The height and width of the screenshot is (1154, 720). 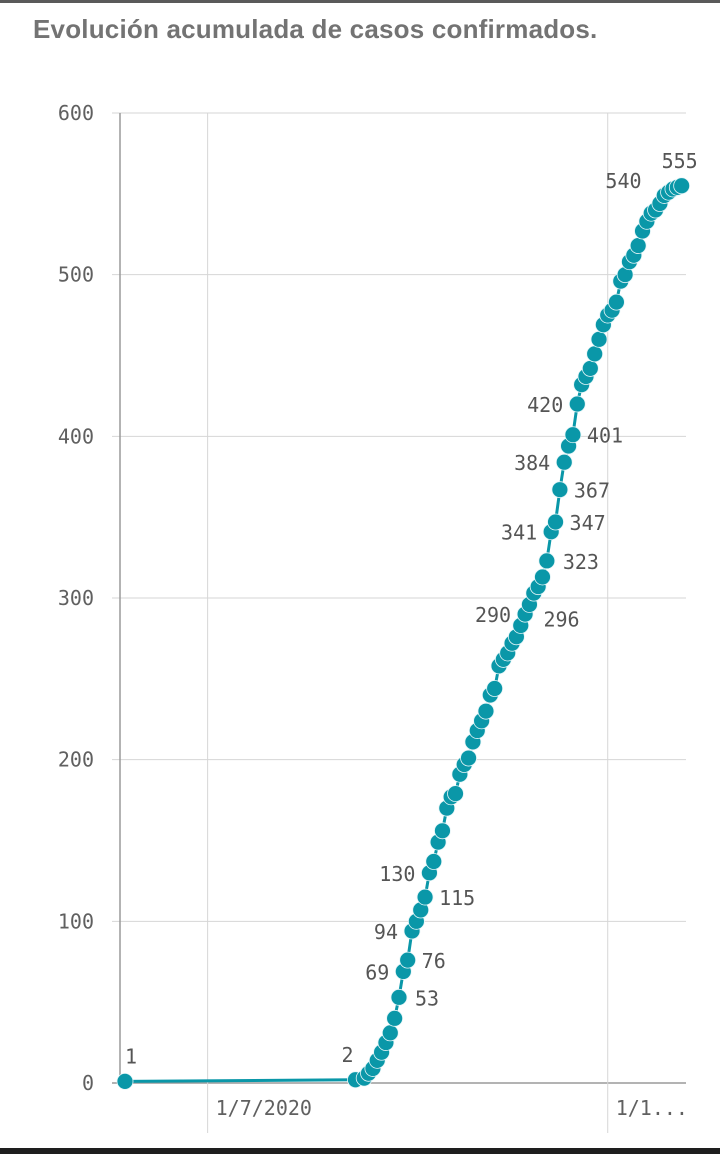 I want to click on data-label: 420, so click(x=545, y=405).